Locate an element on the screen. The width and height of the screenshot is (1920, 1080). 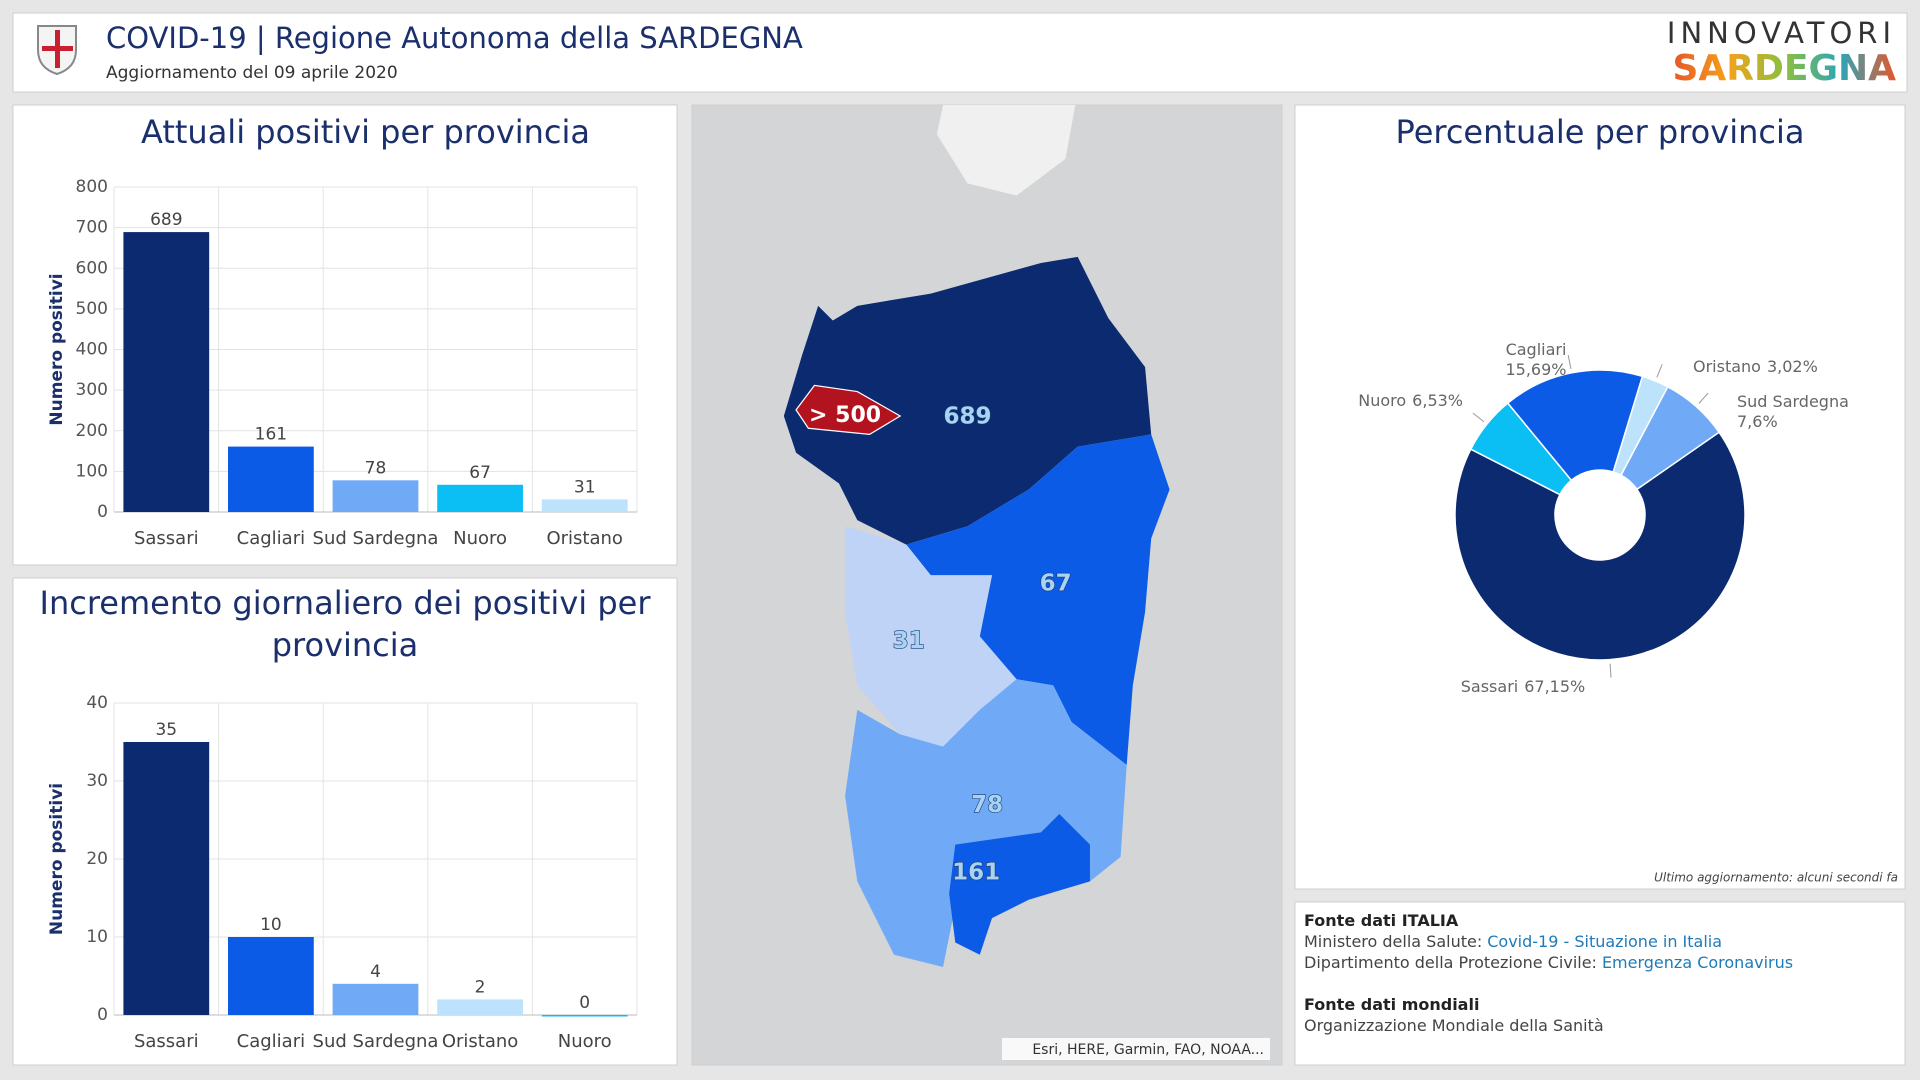
slice-value: 67,15% is located at coordinates (1554, 686).